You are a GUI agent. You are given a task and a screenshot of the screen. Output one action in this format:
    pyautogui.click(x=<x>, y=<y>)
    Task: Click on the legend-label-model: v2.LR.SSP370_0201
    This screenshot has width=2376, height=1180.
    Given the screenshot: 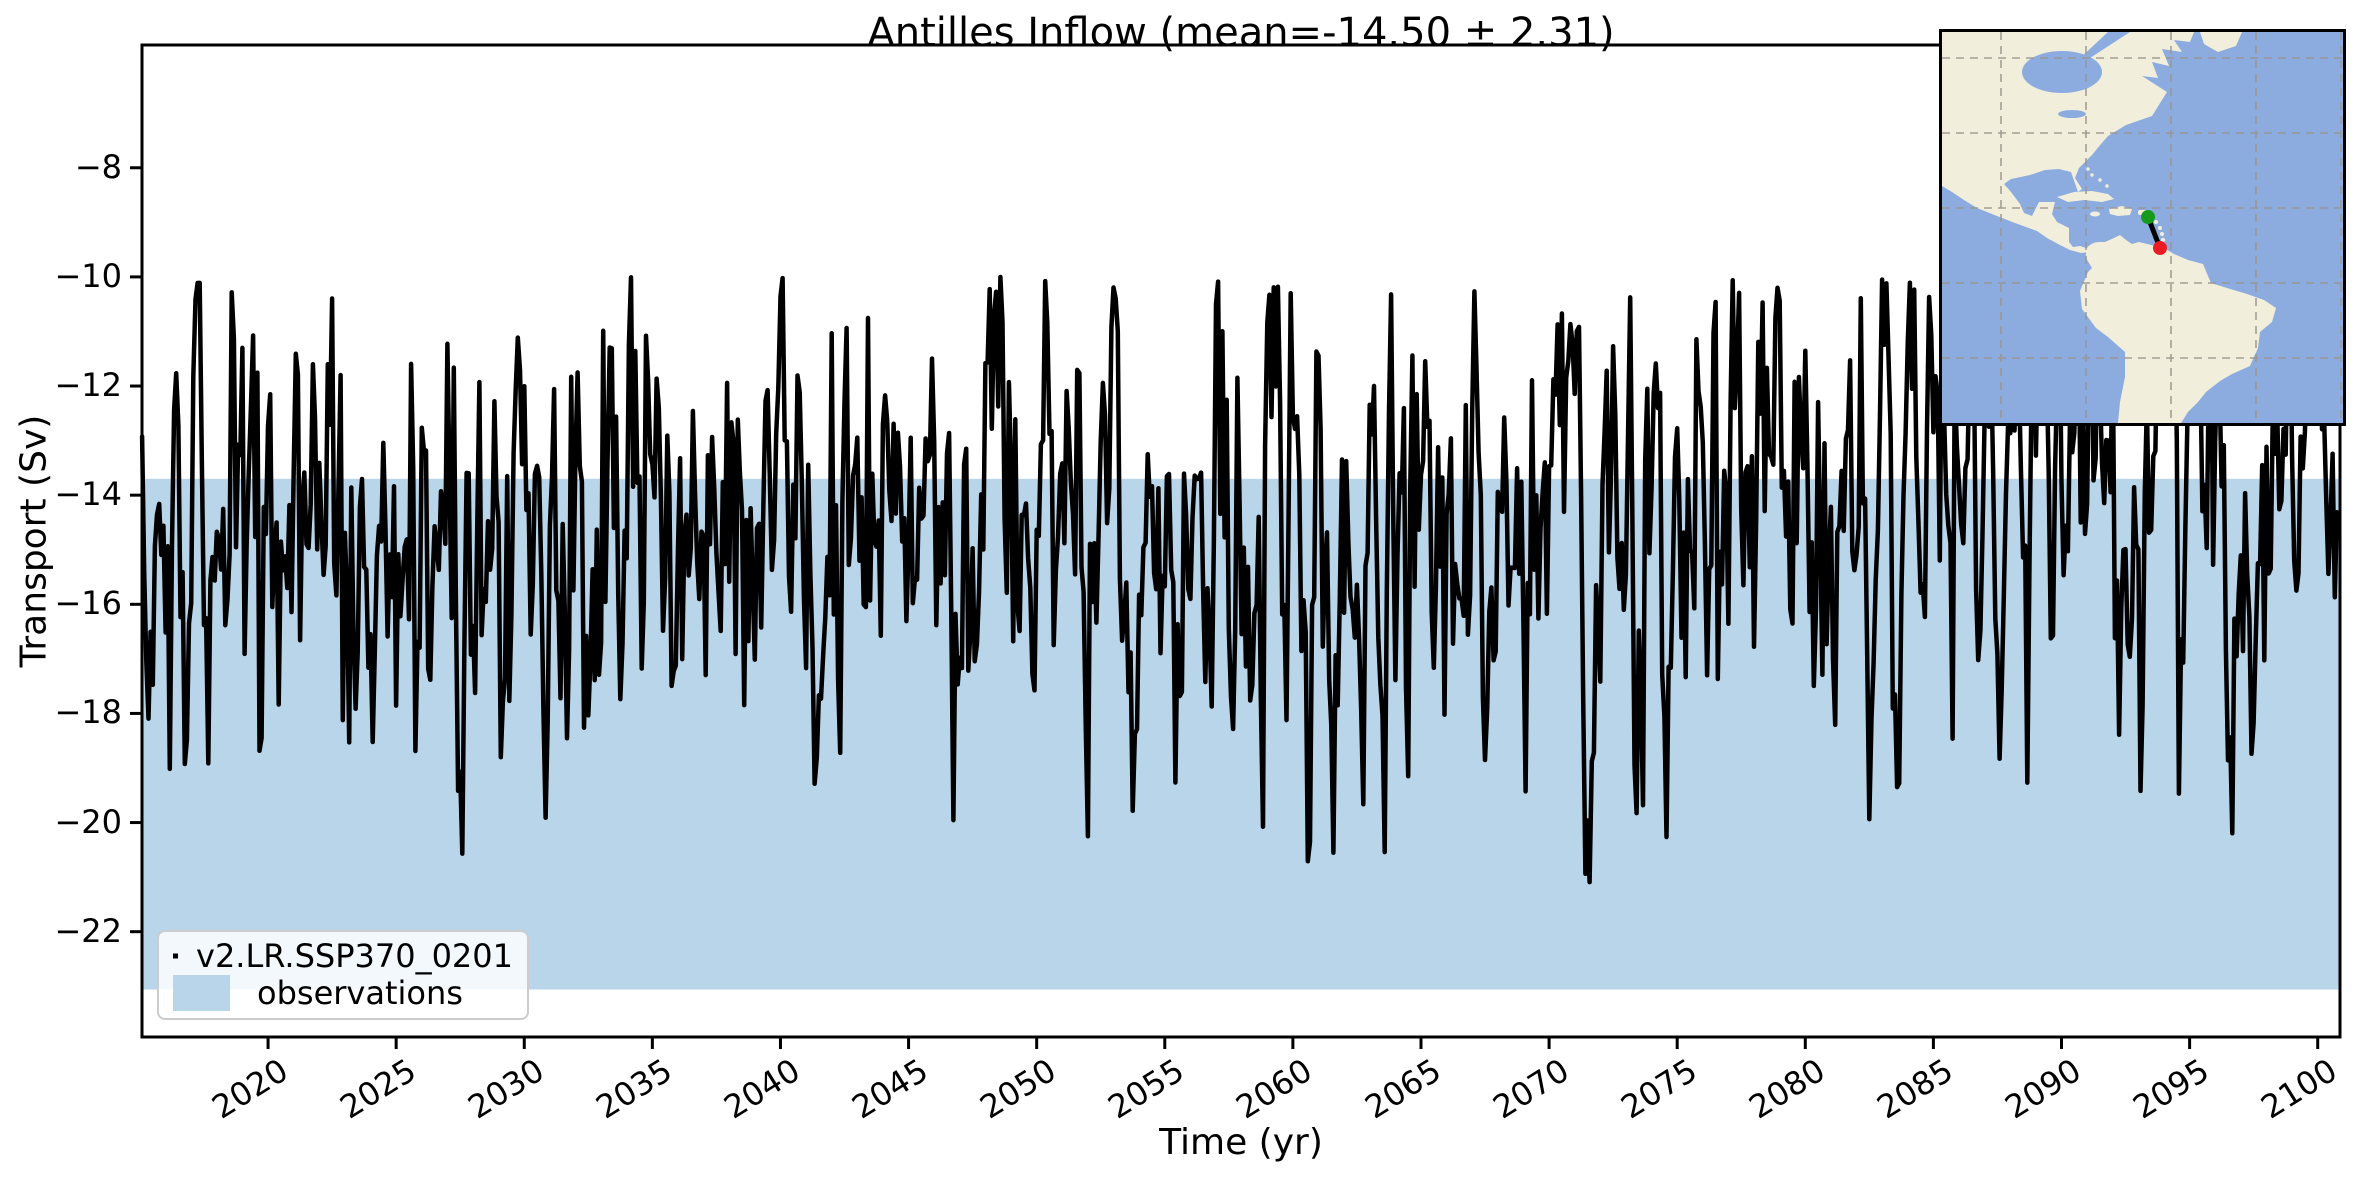 What is the action you would take?
    pyautogui.click(x=354, y=955)
    